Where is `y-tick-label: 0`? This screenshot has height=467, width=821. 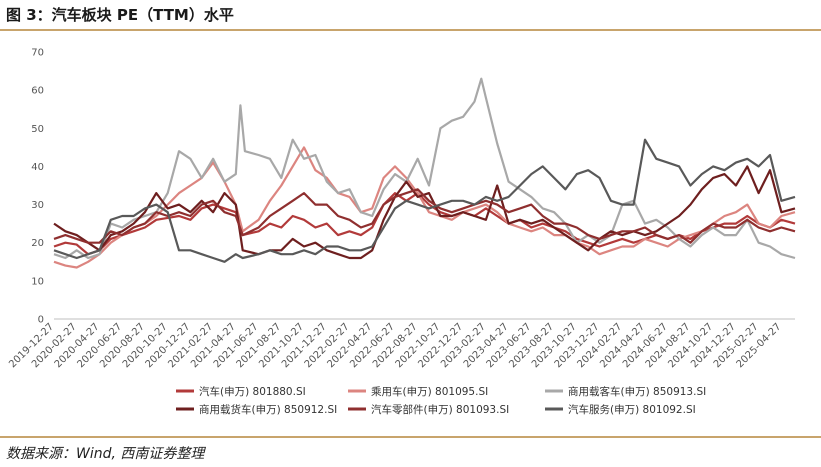 y-tick-label: 0 is located at coordinates (41, 320).